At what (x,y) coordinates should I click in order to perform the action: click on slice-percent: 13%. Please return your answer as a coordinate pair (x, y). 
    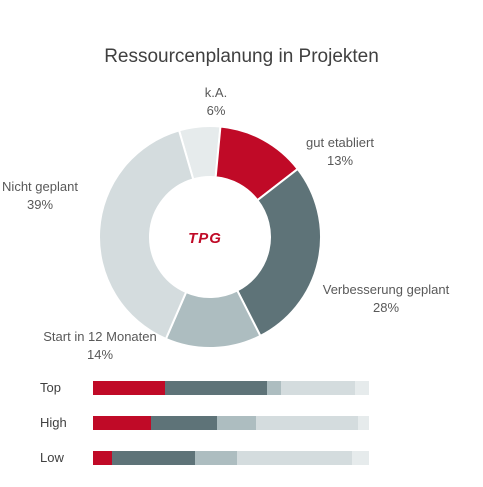
    Looking at the image, I should click on (340, 160).